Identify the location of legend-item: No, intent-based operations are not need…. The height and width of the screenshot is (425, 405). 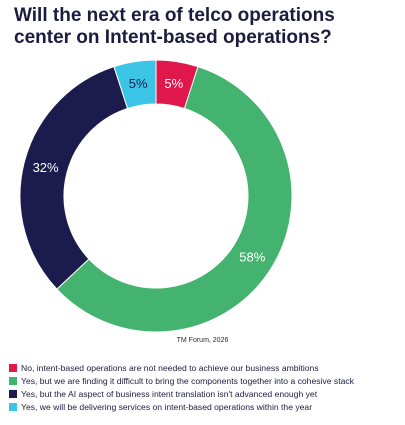
(181, 367).